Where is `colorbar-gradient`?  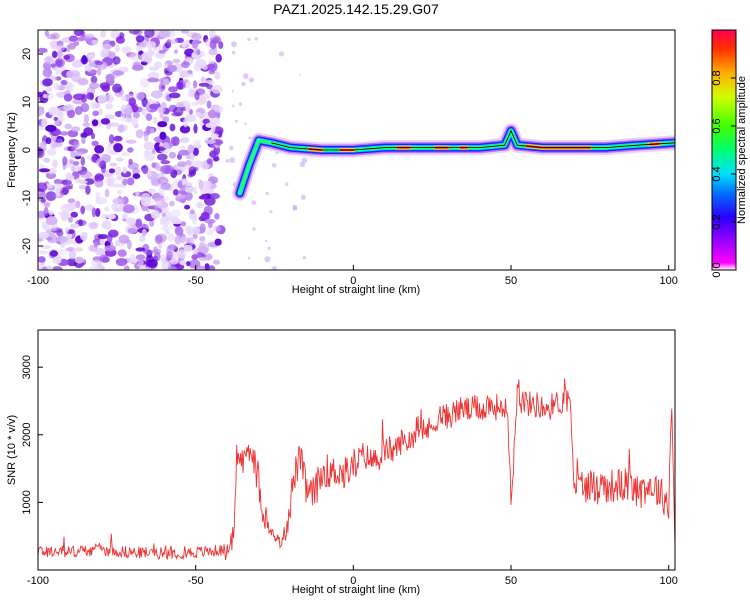
colorbar-gradient is located at coordinates (724, 150).